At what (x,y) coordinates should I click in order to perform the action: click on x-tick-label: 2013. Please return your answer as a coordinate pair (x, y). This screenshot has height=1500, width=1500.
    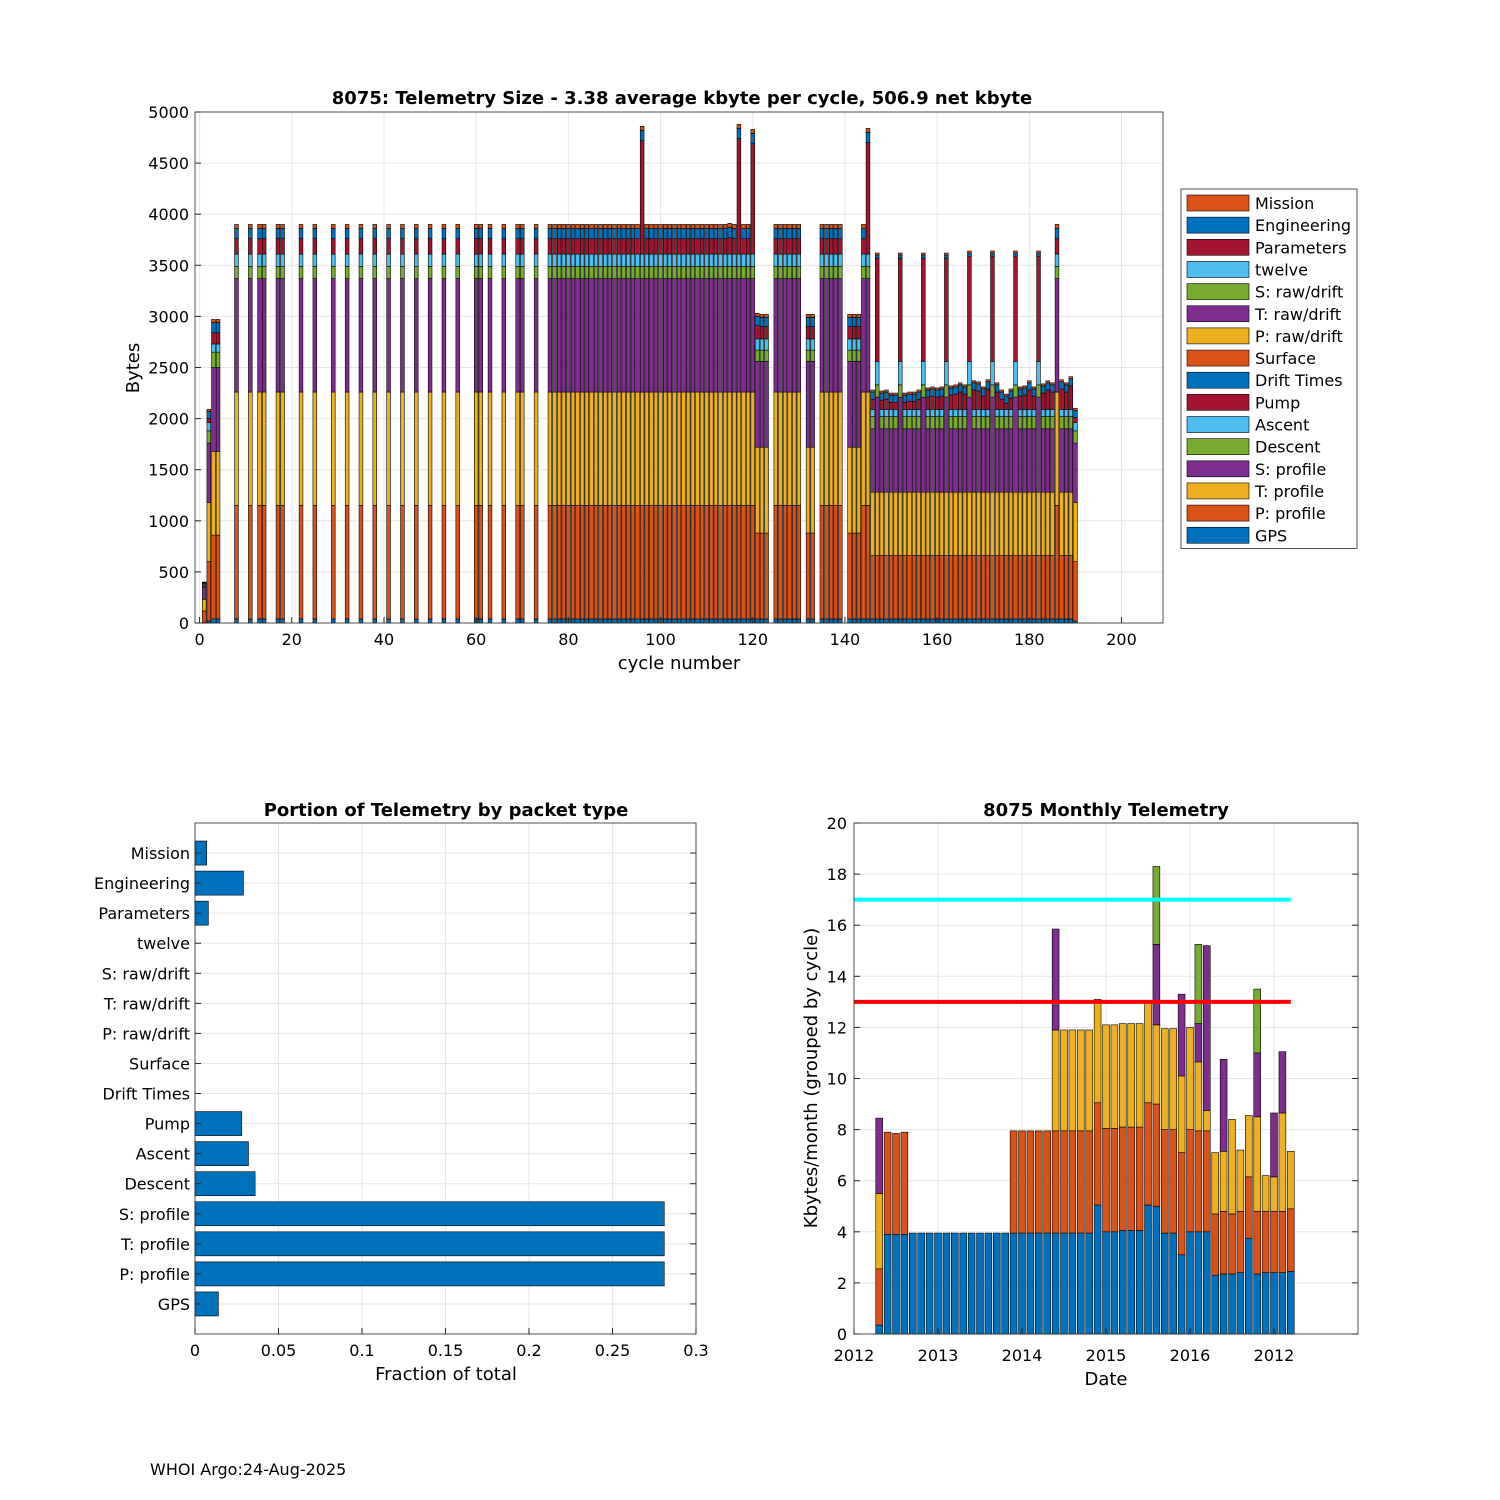
    Looking at the image, I should click on (938, 1355).